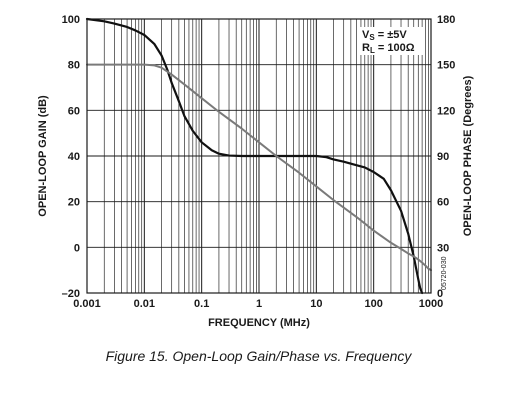 Image resolution: width=517 pixels, height=402 pixels. I want to click on annotation-box: VS = ±5V RL = 100Ω, so click(391, 41).